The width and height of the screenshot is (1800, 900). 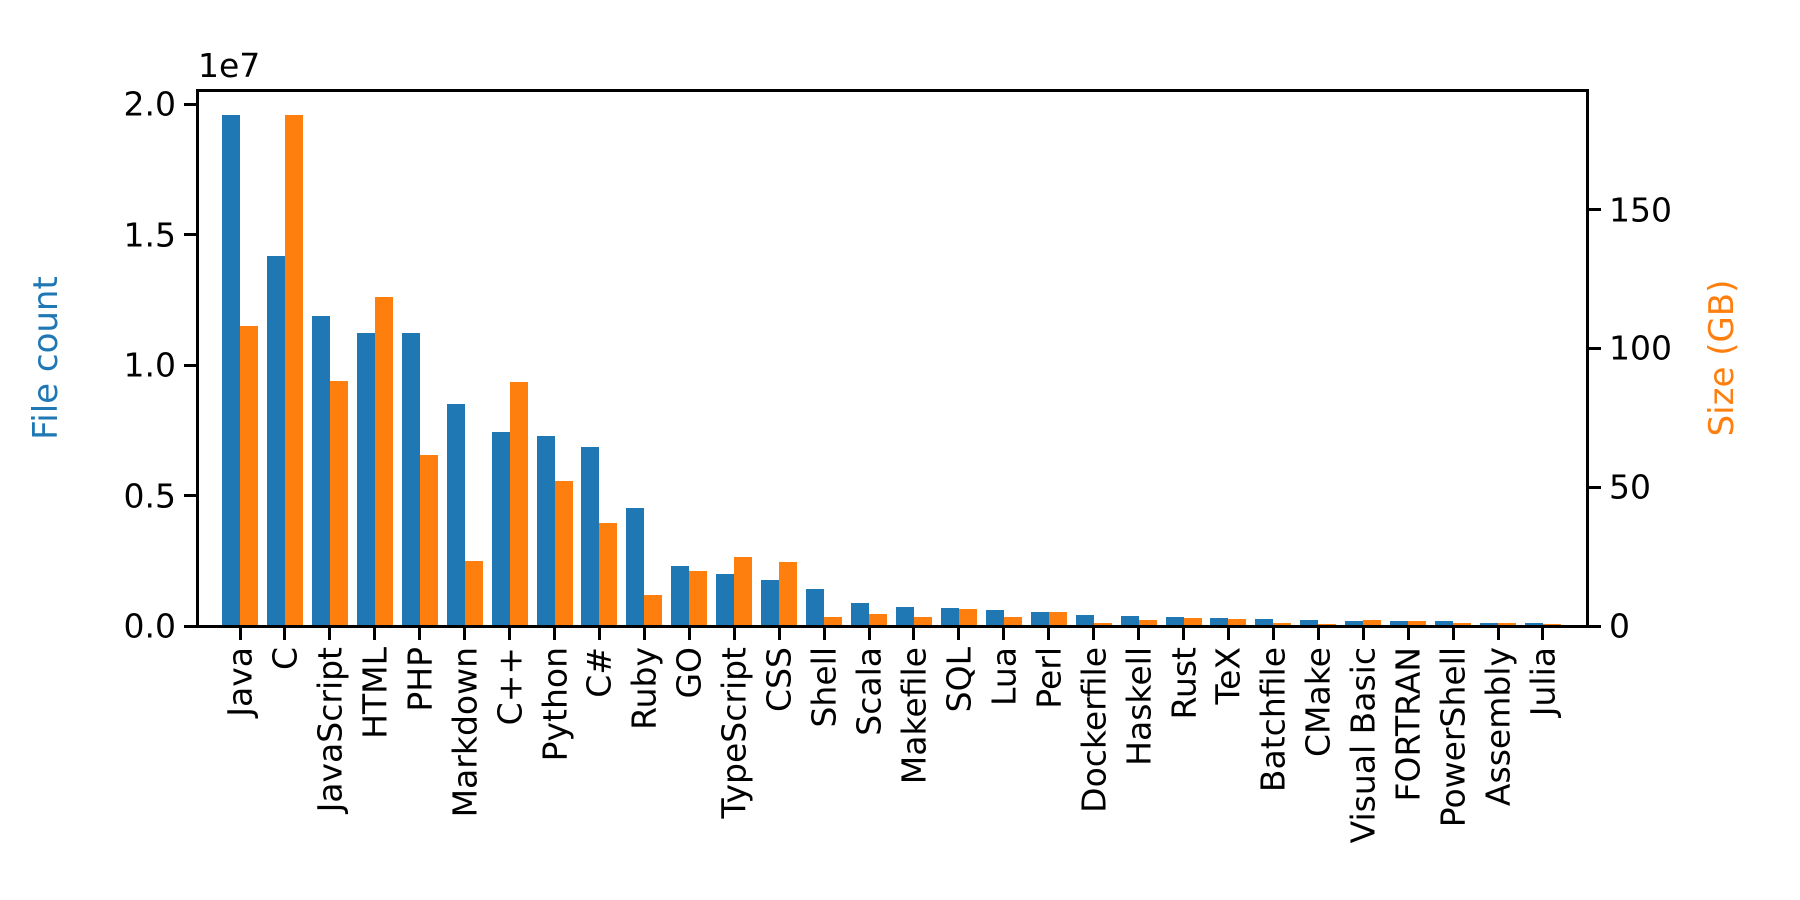 What do you see at coordinates (1408, 724) in the screenshot?
I see `x-axis-tick-label: FORTRAN` at bounding box center [1408, 724].